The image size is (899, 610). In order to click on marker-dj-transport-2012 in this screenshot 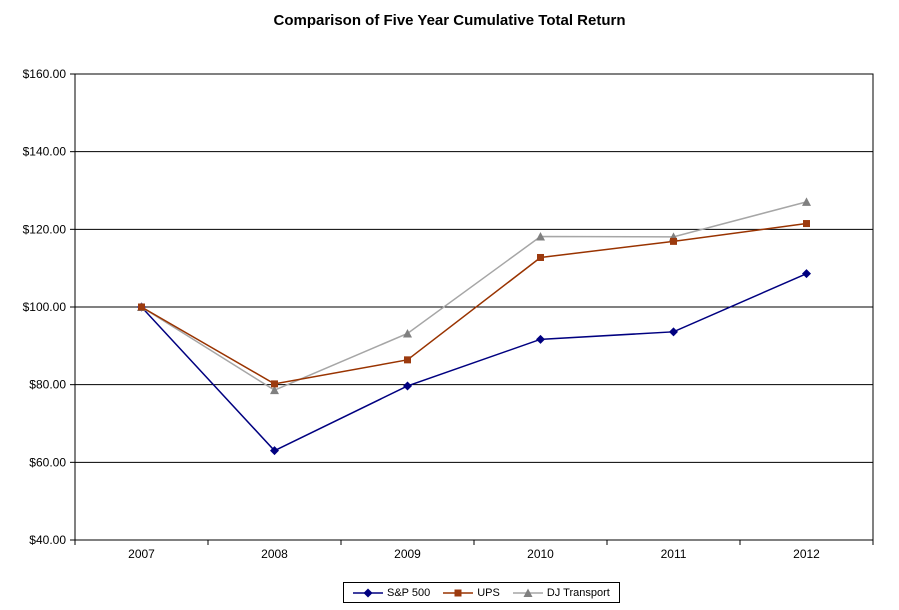, I will do `click(806, 201)`.